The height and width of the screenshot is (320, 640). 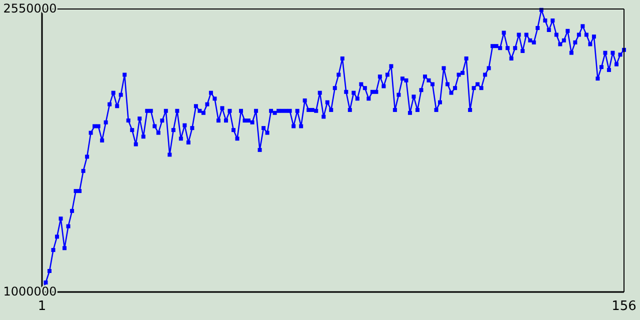 I want to click on x-tick-label: 156, so click(x=624, y=306).